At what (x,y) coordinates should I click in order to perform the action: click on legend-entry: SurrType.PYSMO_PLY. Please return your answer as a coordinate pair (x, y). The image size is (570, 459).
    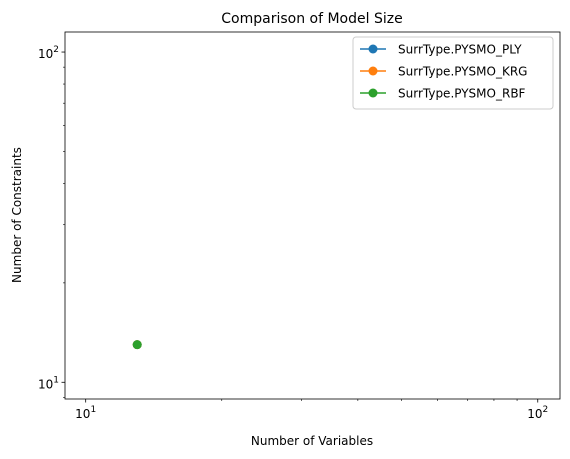
    Looking at the image, I should click on (441, 50).